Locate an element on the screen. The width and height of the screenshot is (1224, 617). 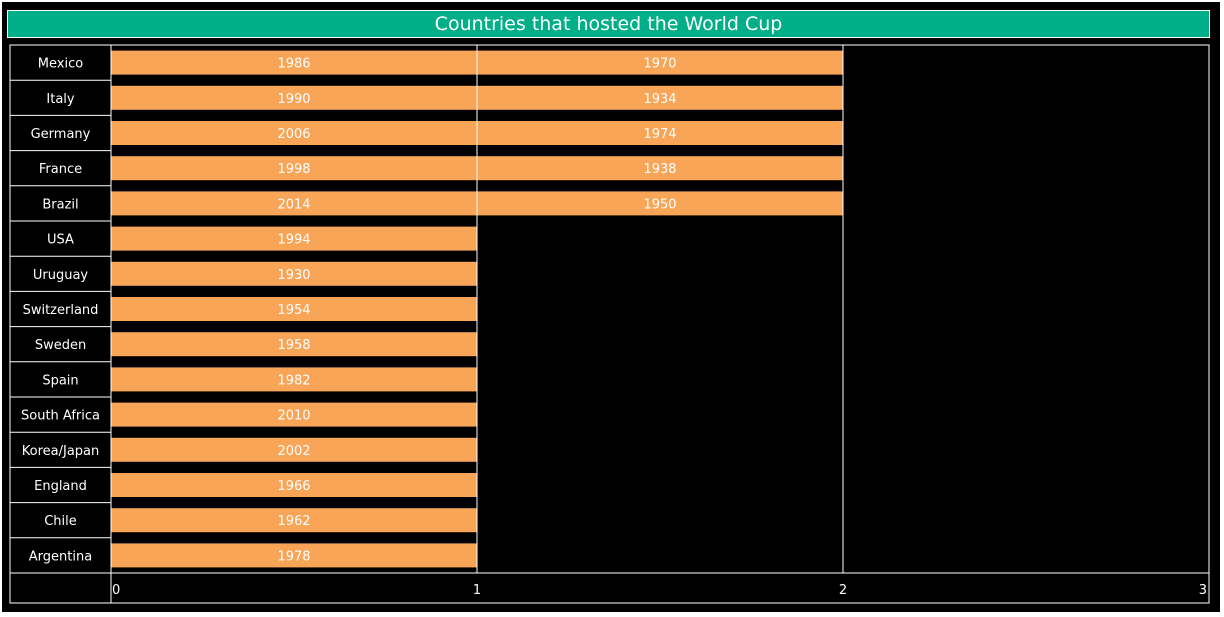
bar-segment-label: 1938 is located at coordinates (659, 169).